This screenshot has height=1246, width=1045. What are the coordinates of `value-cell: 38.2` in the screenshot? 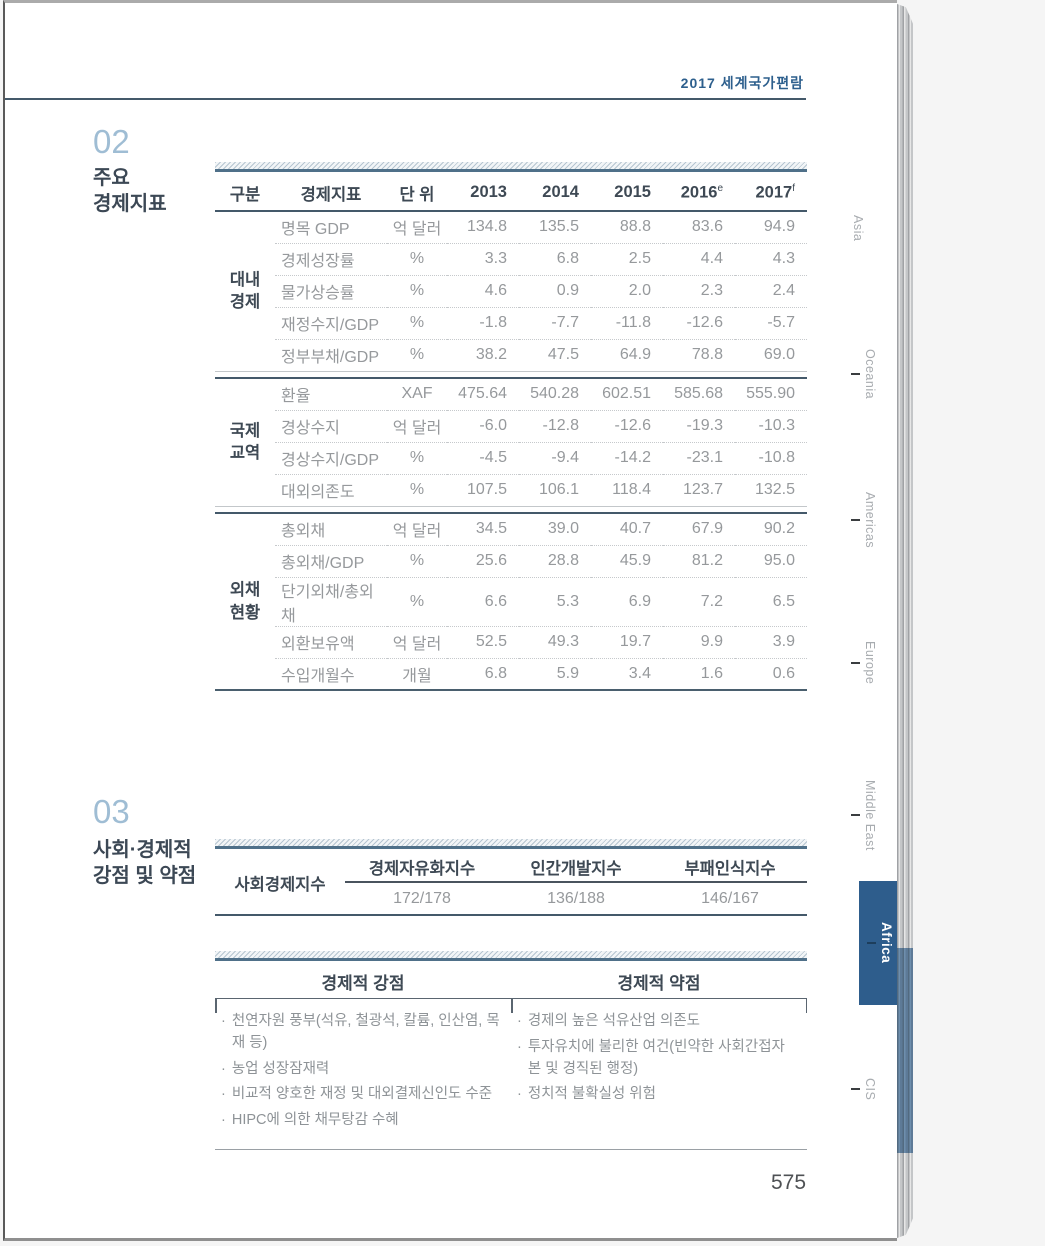 It's located at (483, 354).